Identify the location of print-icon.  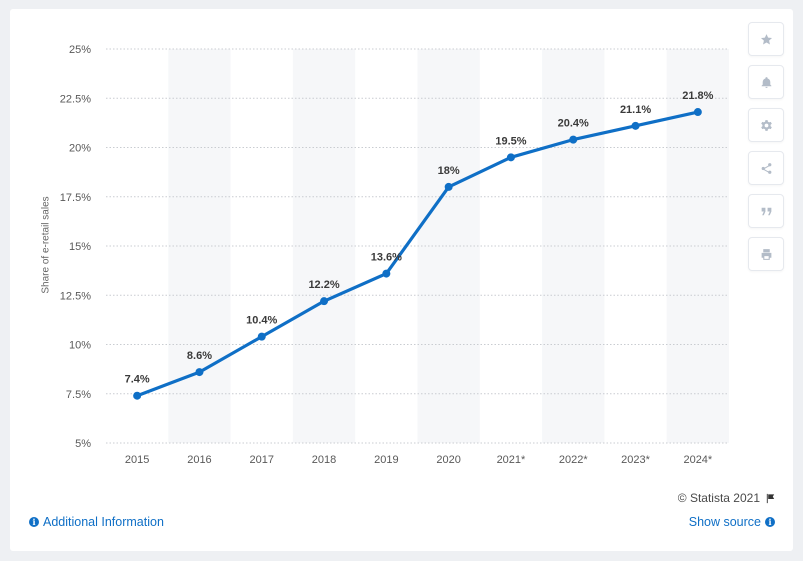
(766, 254).